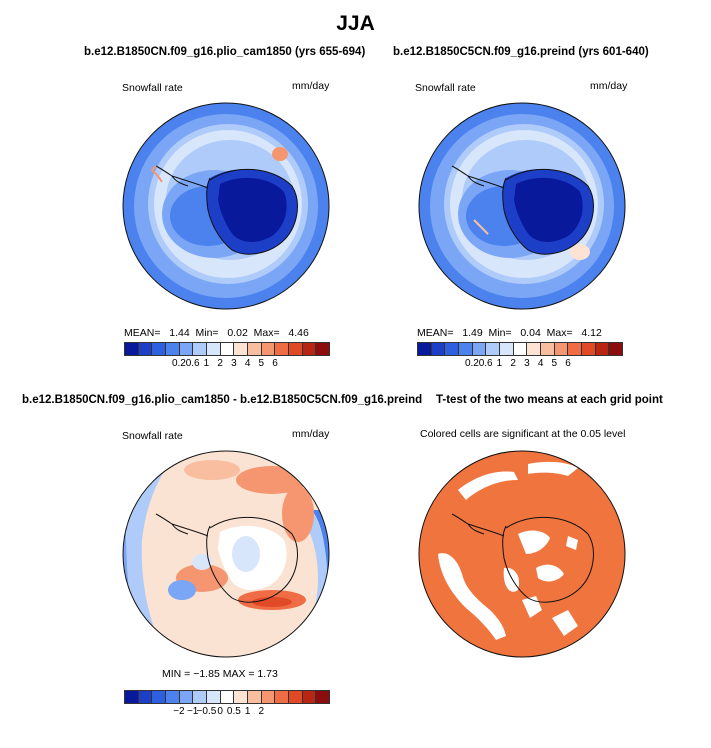 The width and height of the screenshot is (711, 748). What do you see at coordinates (500, 333) in the screenshot?
I see `panel-tr-min-label: Min=` at bounding box center [500, 333].